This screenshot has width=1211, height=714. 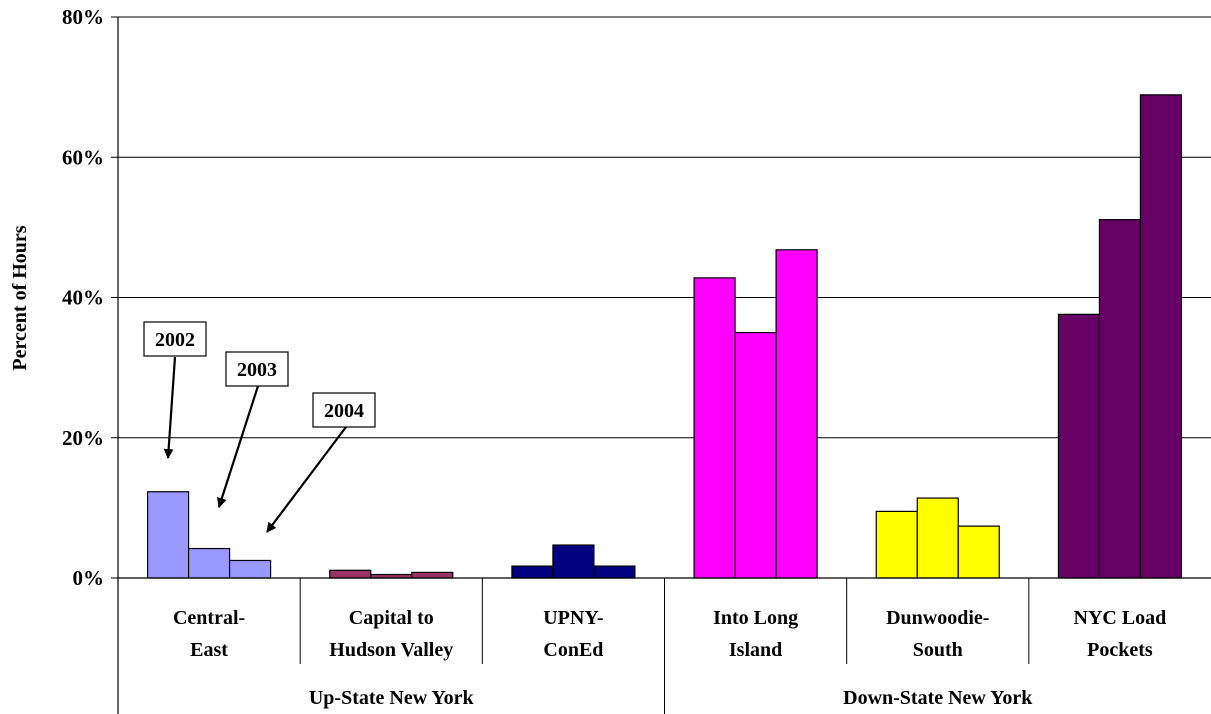 I want to click on group-label: Down-State New York, so click(x=938, y=698).